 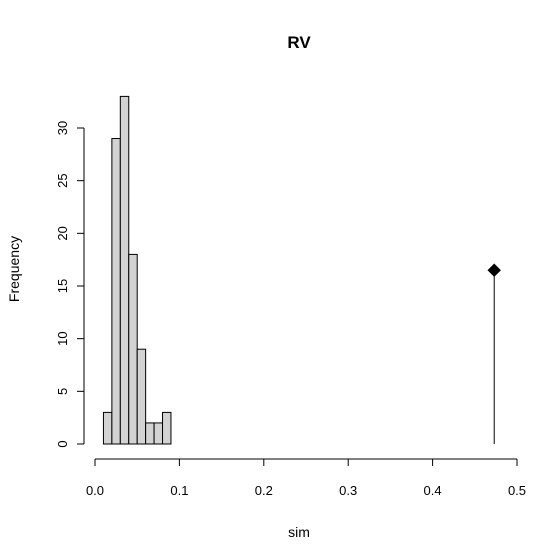 What do you see at coordinates (264, 490) in the screenshot?
I see `x-tick-label-2: 0.2` at bounding box center [264, 490].